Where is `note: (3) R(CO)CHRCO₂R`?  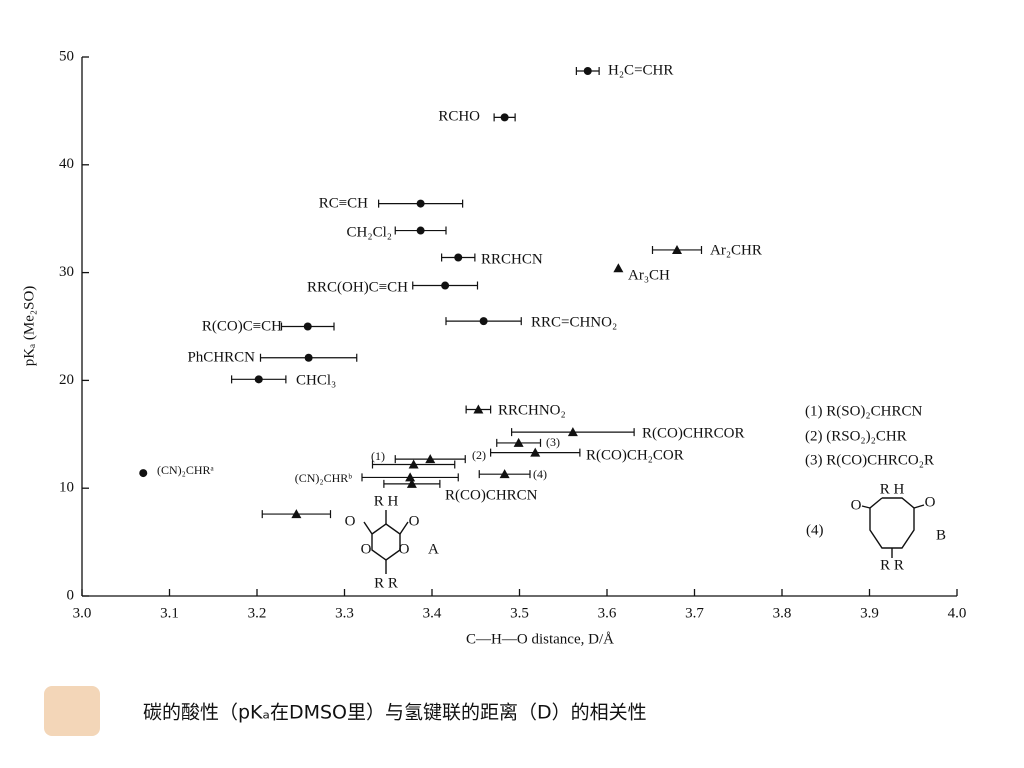
note: (3) R(CO)CHRCO₂R is located at coordinates (869, 460).